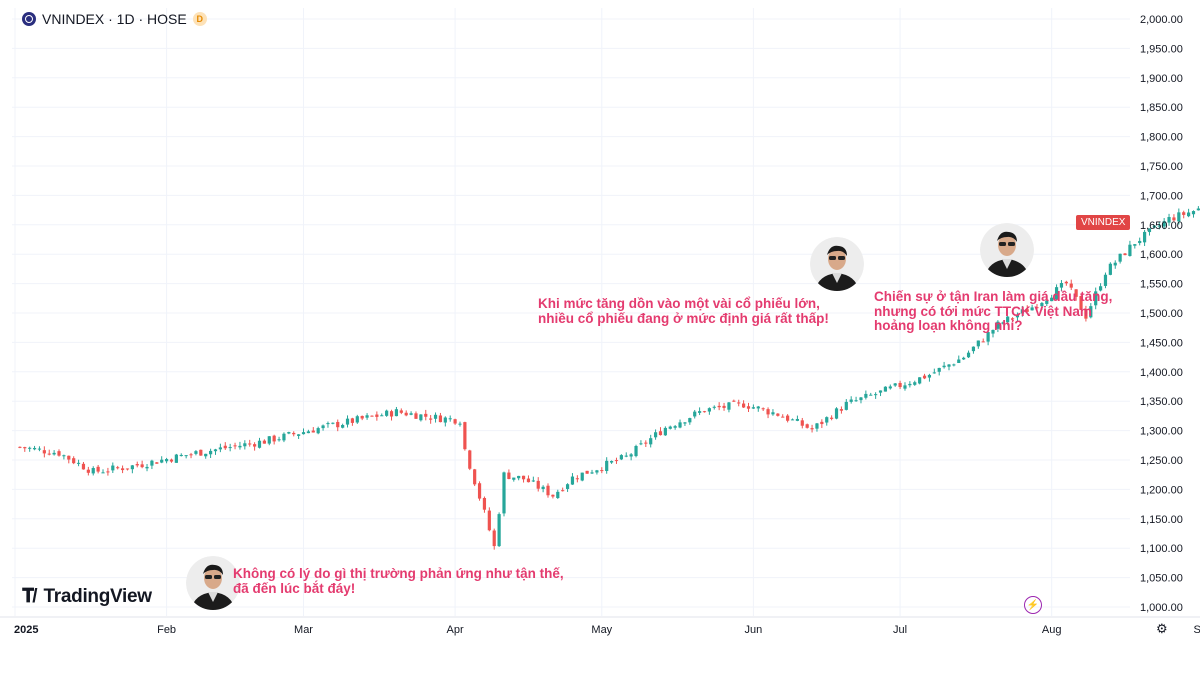 This screenshot has height=673, width=1200. What do you see at coordinates (1161, 108) in the screenshot?
I see `y-tick-label: 1,850.00` at bounding box center [1161, 108].